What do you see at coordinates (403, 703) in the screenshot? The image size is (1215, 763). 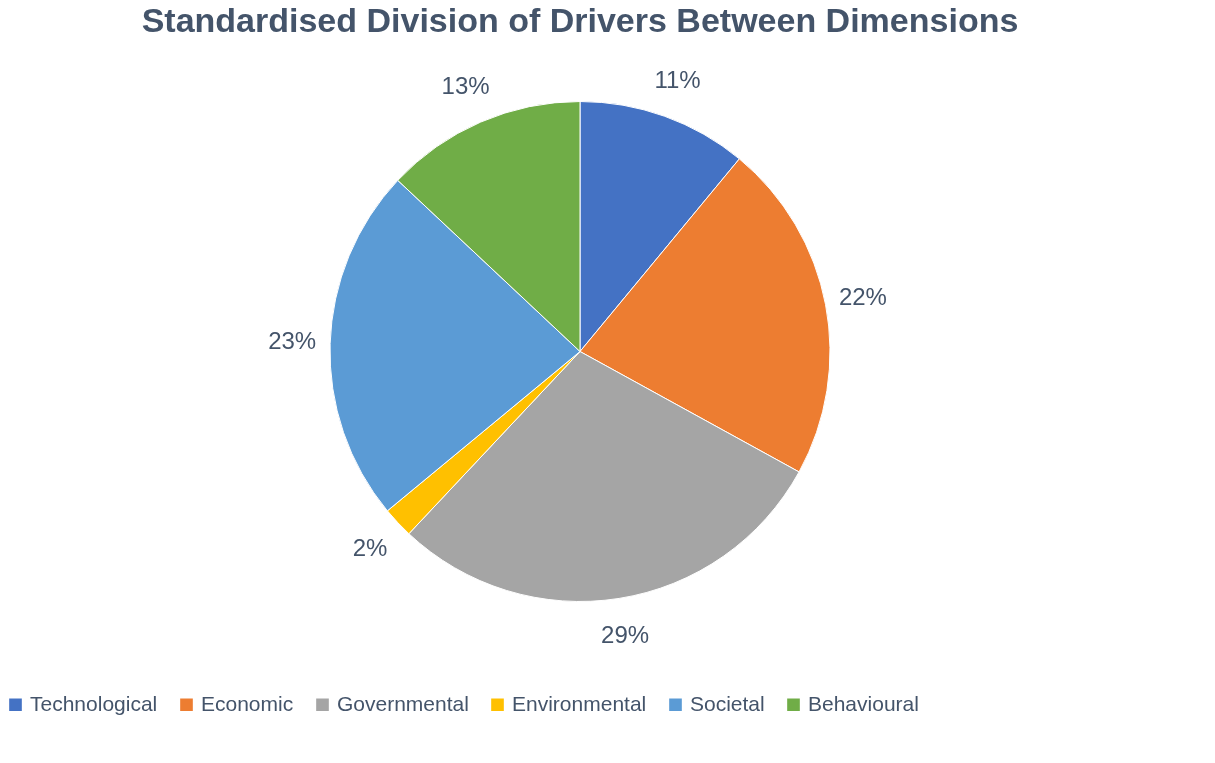 I see `legend-label: Governmental` at bounding box center [403, 703].